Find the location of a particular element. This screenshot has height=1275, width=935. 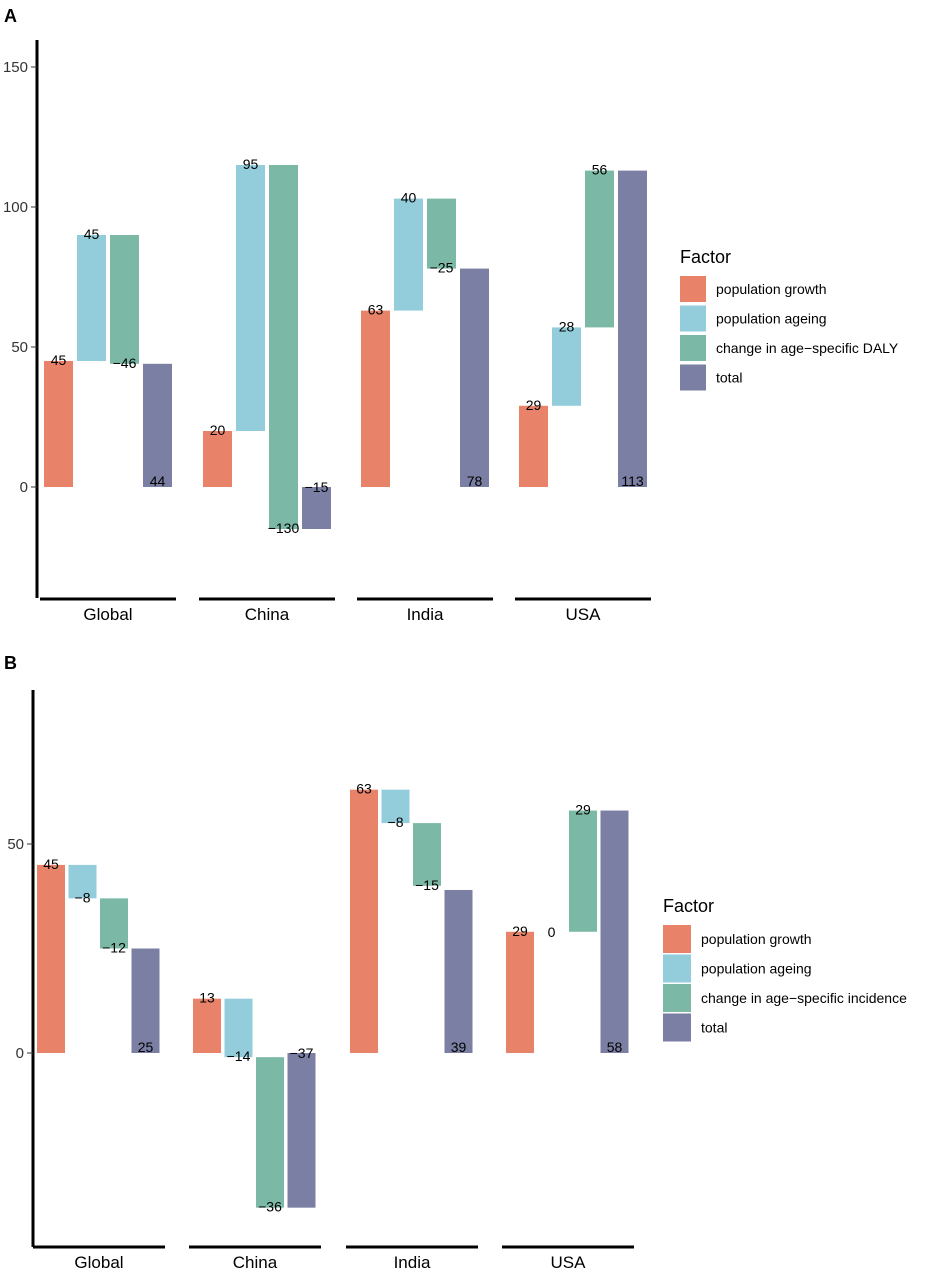

panel-a-data-label-india-2: 40 is located at coordinates (409, 198).